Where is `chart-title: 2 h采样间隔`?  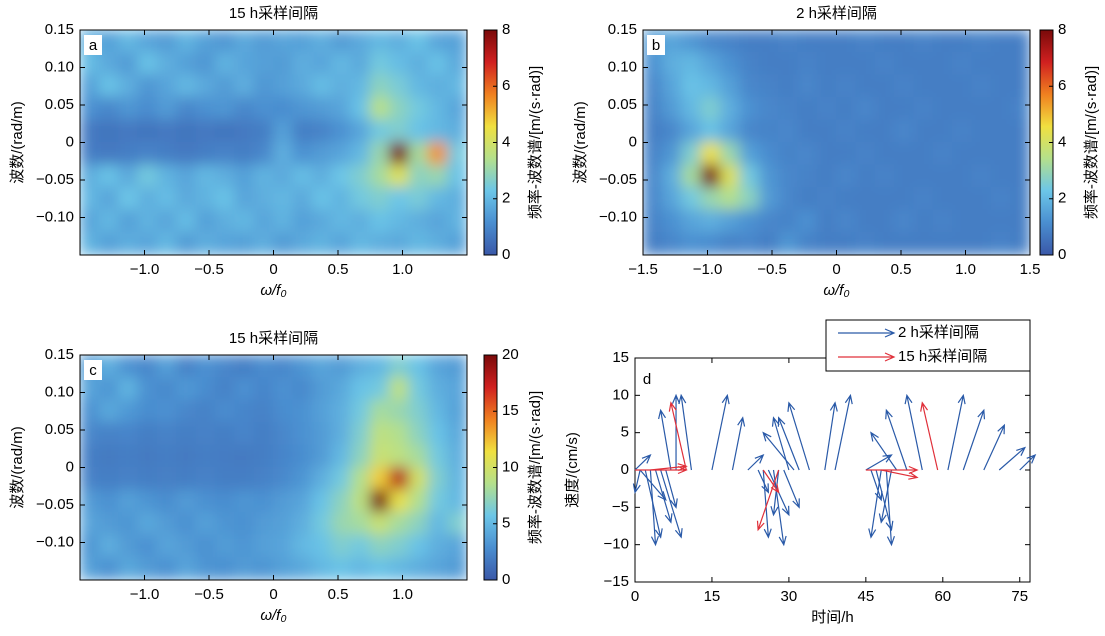 chart-title: 2 h采样间隔 is located at coordinates (836, 13).